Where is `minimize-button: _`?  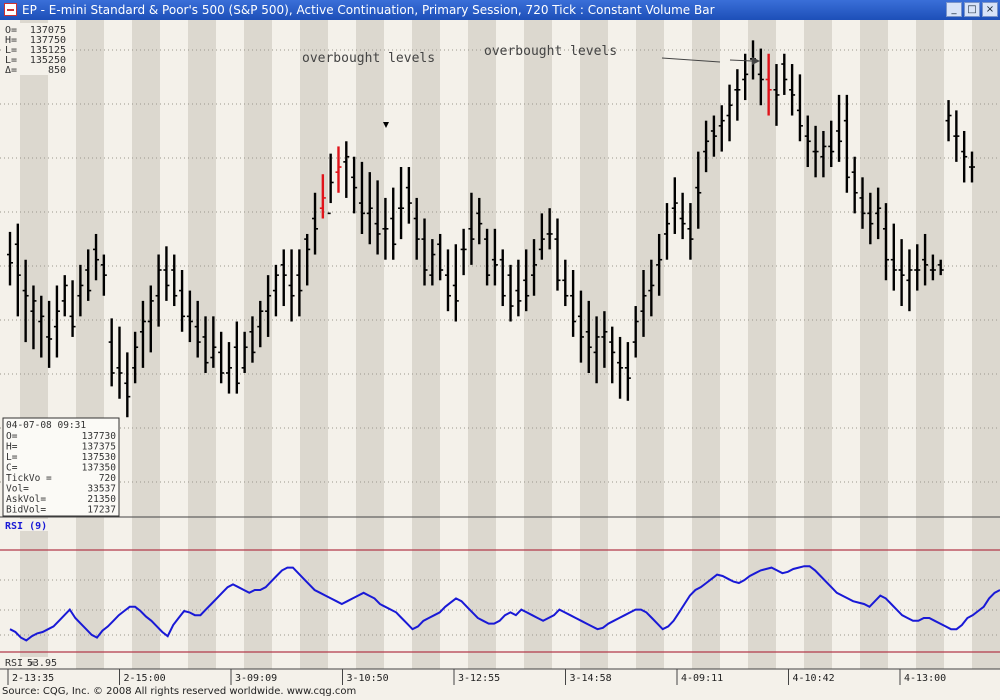 minimize-button: _ is located at coordinates (954, 9).